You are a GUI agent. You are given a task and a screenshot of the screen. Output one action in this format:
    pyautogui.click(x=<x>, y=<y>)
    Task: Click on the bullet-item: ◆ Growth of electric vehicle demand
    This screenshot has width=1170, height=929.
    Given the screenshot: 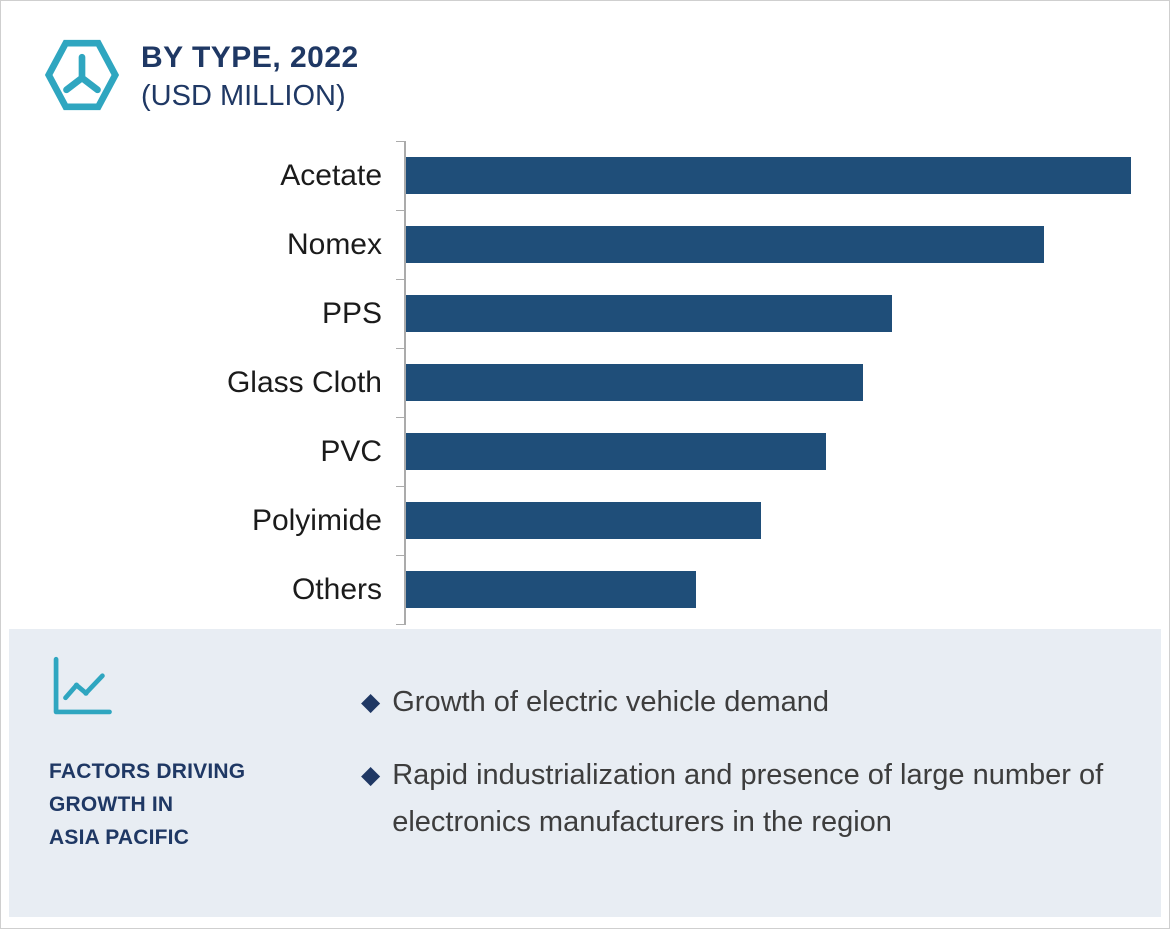 What is the action you would take?
    pyautogui.click(x=744, y=702)
    